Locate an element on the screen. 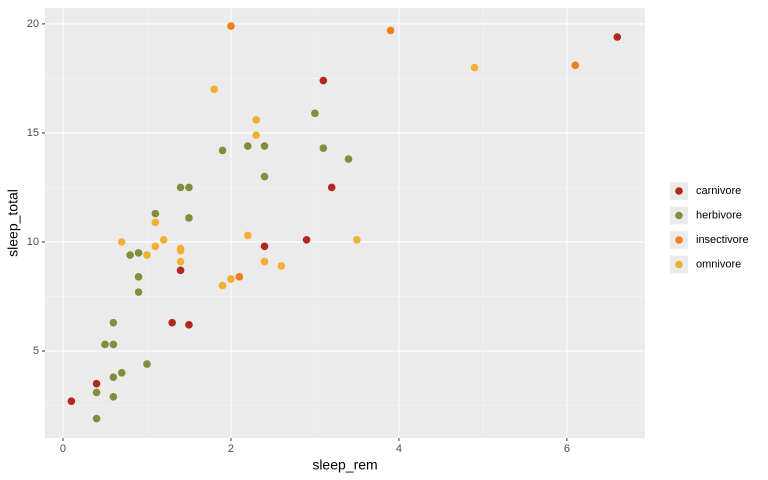  legend-label: carnivore is located at coordinates (718, 191).